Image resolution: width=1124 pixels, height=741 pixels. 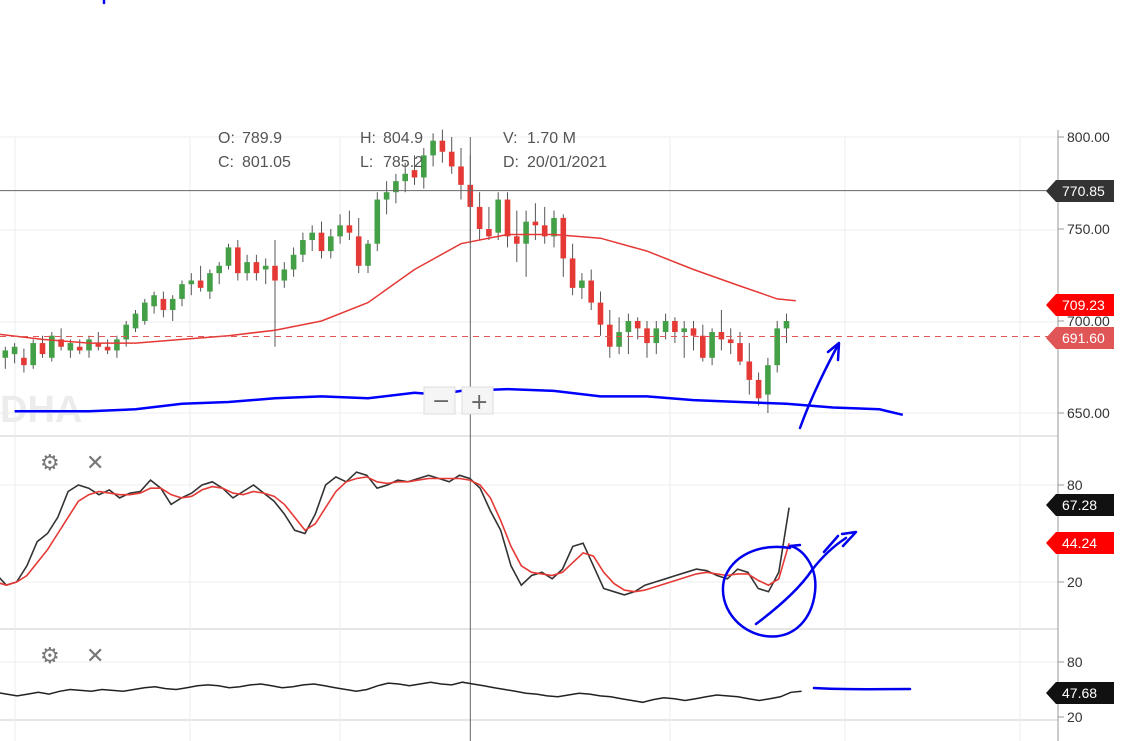 I want to click on oscillator-tag-bg, so click(x=1080, y=693).